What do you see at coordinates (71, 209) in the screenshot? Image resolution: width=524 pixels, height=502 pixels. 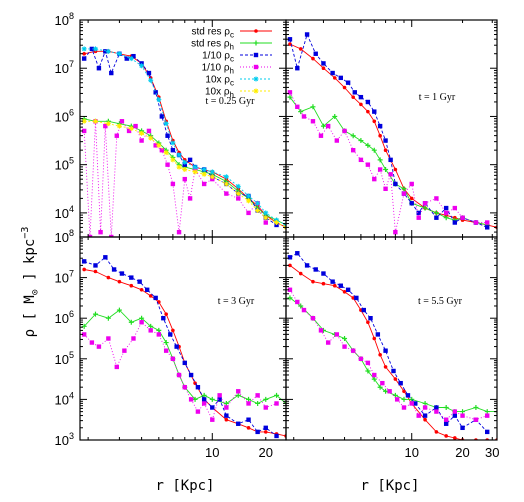 I see `y-tick-exponent: 4` at bounding box center [71, 209].